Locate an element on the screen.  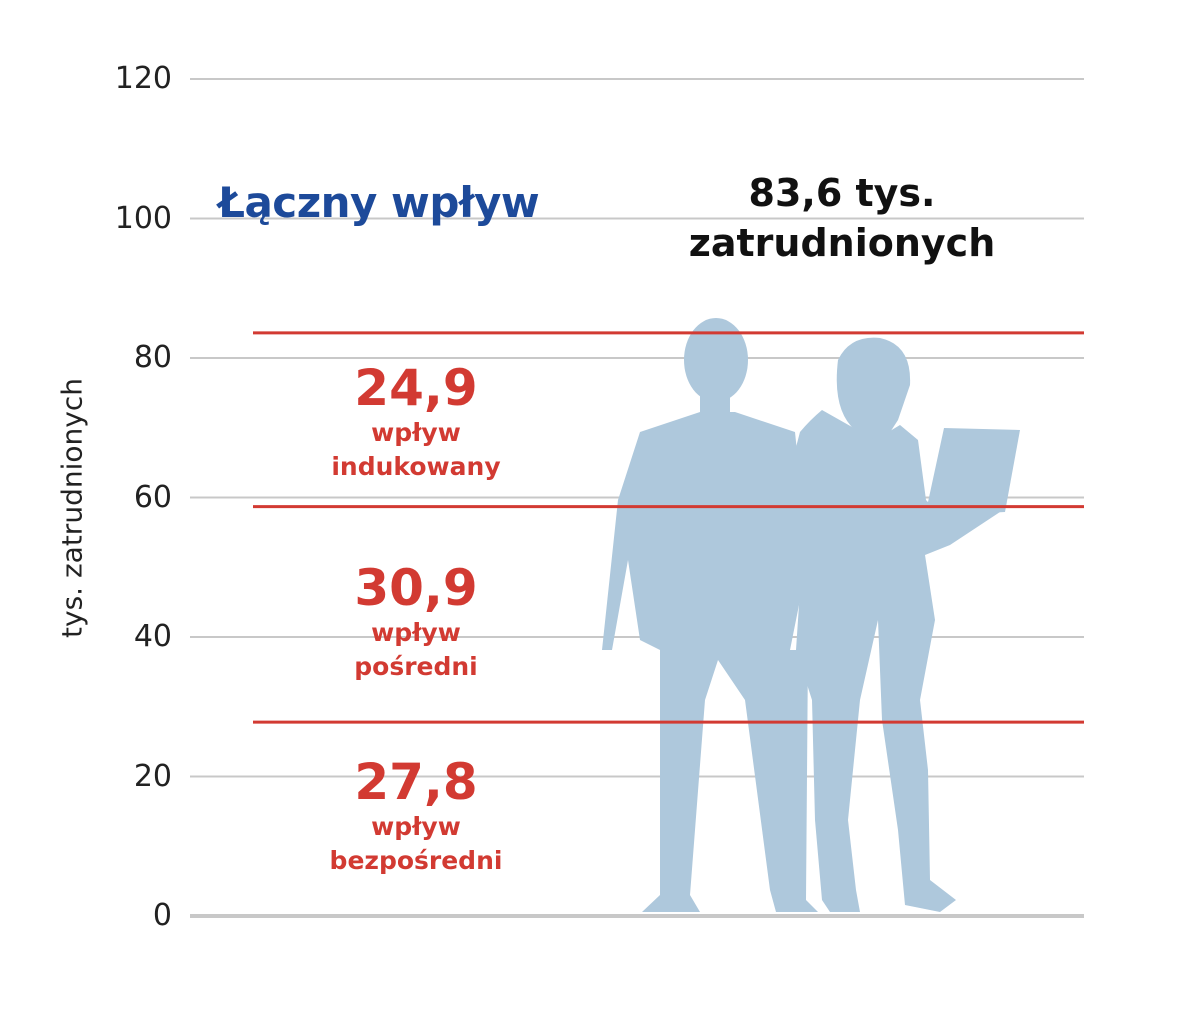
y-tick-label: 40 is located at coordinates (152, 636).